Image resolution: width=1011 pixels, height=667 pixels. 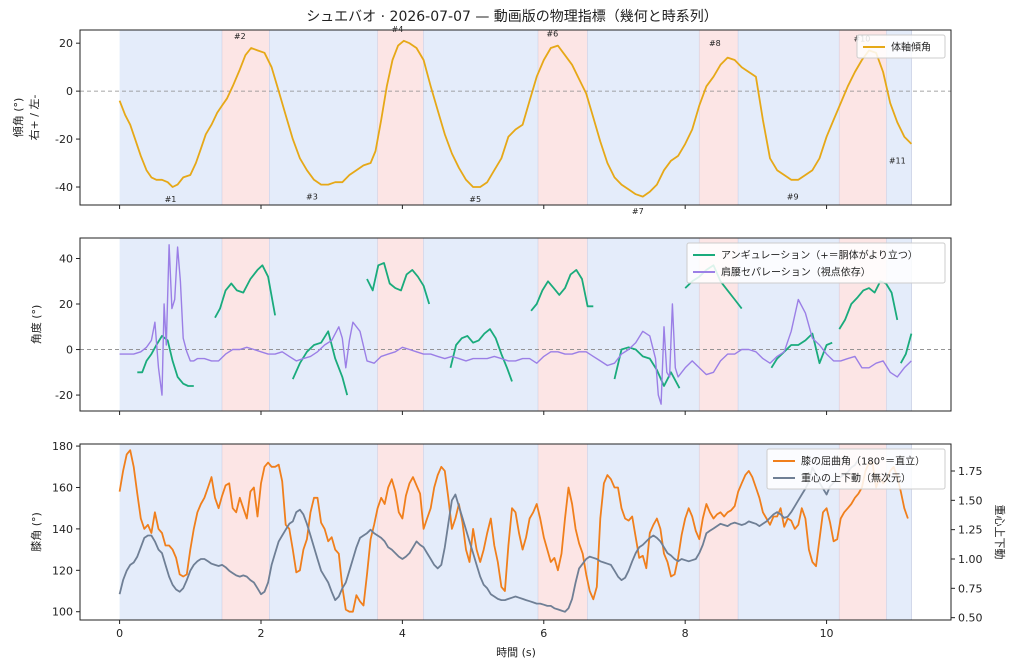 I want to click on x-tick-label: 8, so click(x=685, y=633).